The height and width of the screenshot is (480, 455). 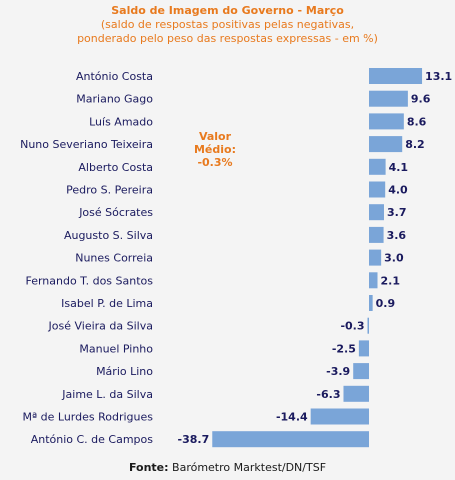 I want to click on category-label: Mª de Lurdes Rodrigues, so click(x=87, y=417).